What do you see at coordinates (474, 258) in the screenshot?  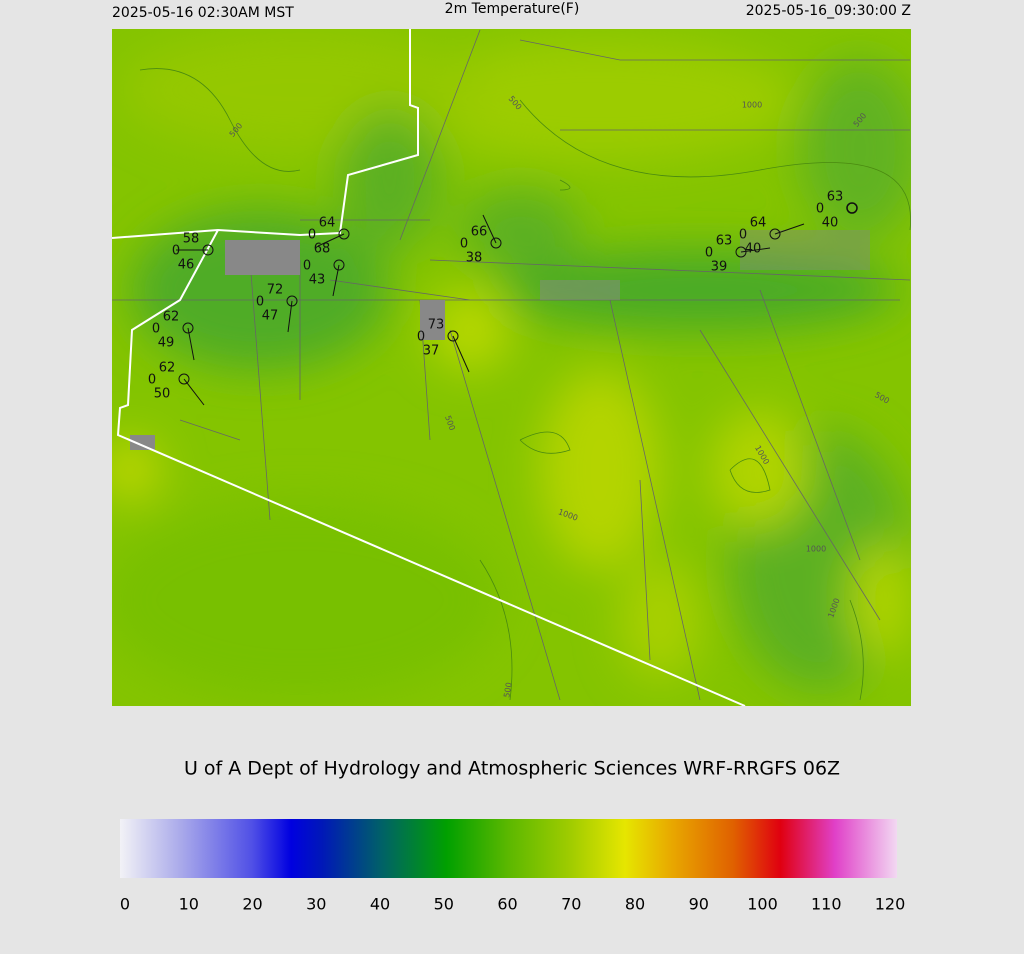 I see `dewpoint: 38` at bounding box center [474, 258].